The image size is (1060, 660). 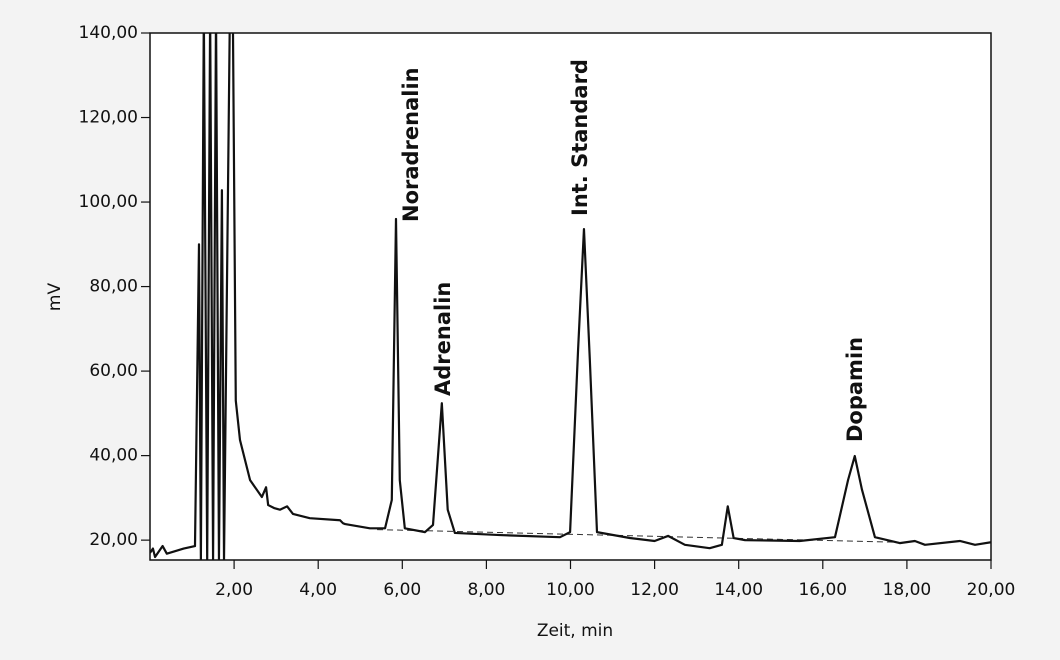 What do you see at coordinates (113, 371) in the screenshot?
I see `y-tick-label: 60,00` at bounding box center [113, 371].